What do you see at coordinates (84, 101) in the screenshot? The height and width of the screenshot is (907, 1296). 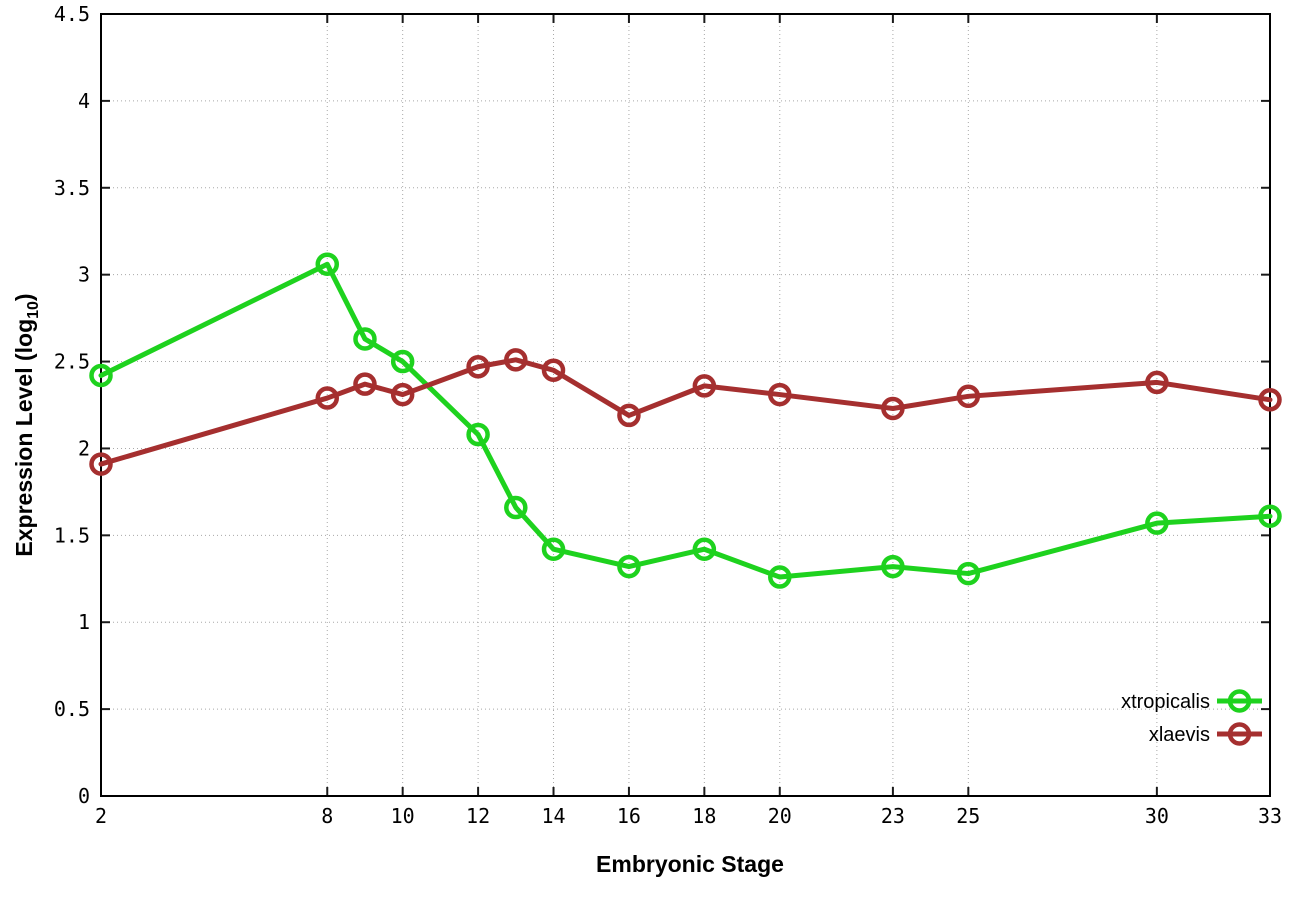 I see `y-tick-label: 4` at bounding box center [84, 101].